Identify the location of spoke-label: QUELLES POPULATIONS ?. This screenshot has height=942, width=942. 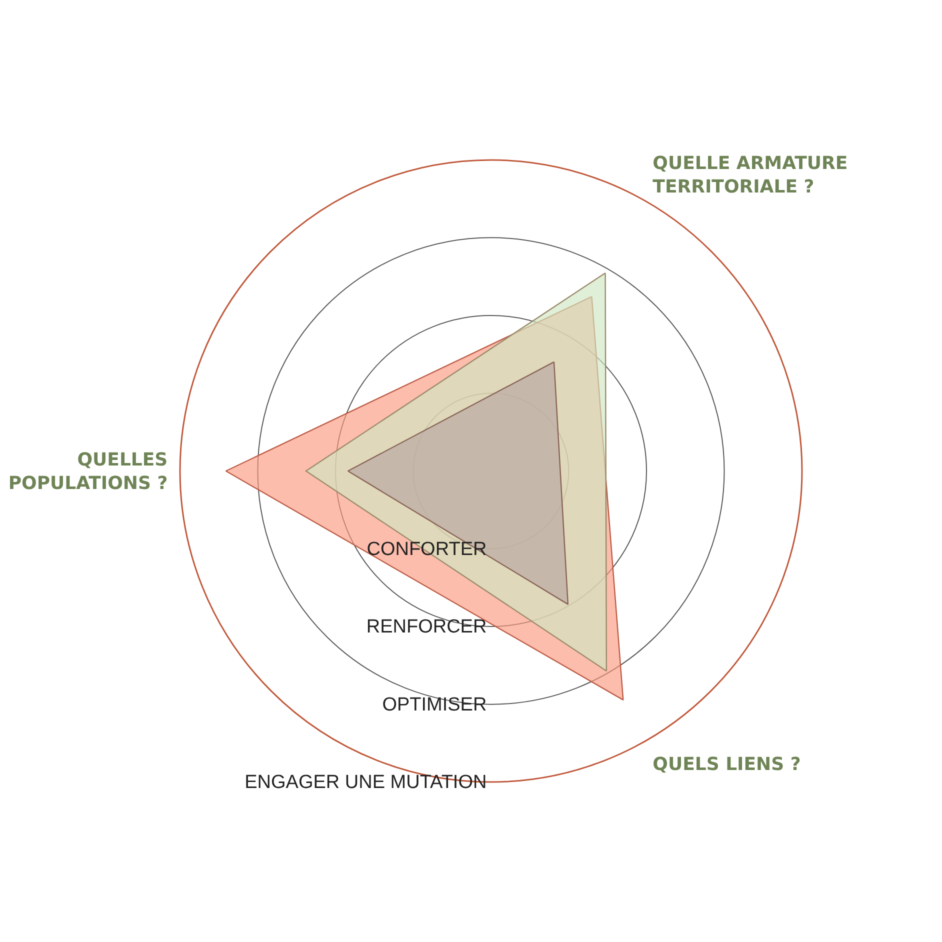
(88, 472).